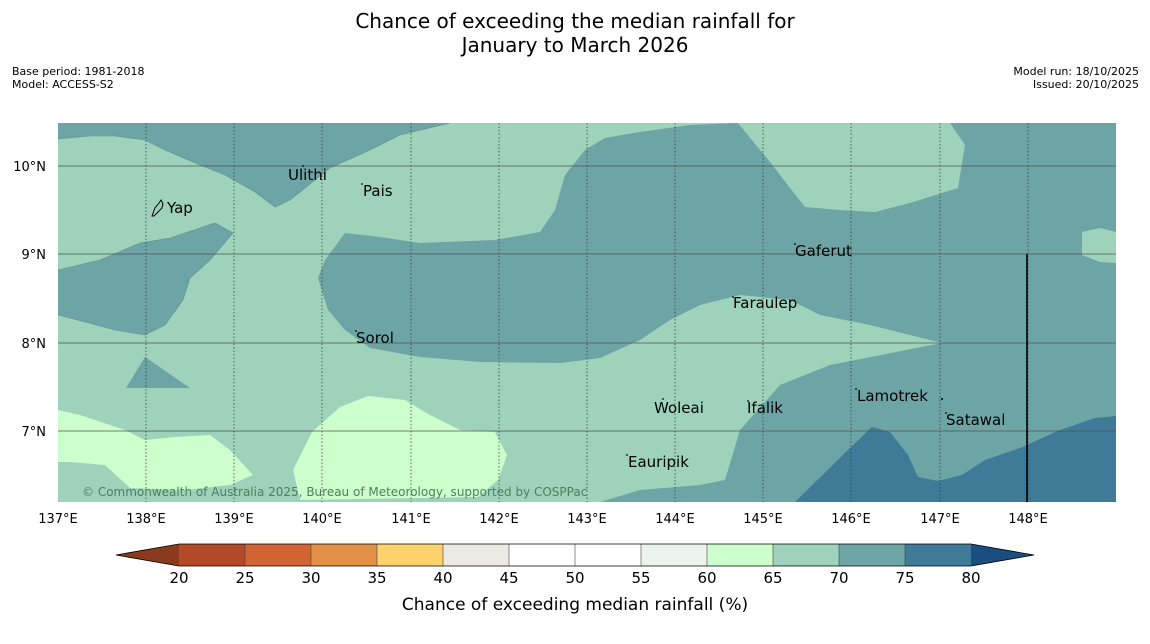 This screenshot has width=1150, height=644. Describe the element at coordinates (838, 578) in the screenshot. I see `colorbar-tick-70: 70` at that location.